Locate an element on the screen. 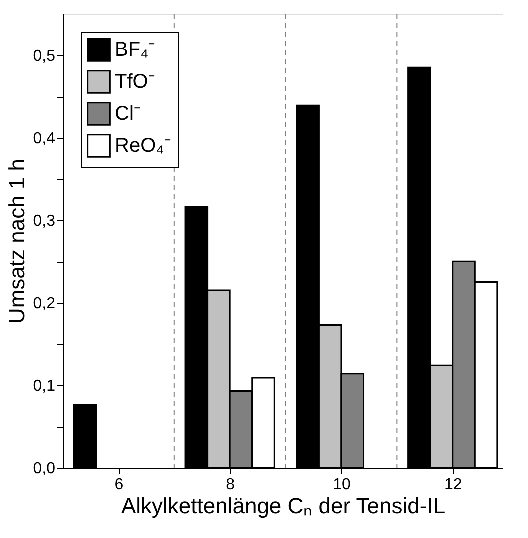 The height and width of the screenshot is (538, 528). y-tick-label: 0,4 is located at coordinates (44, 139).